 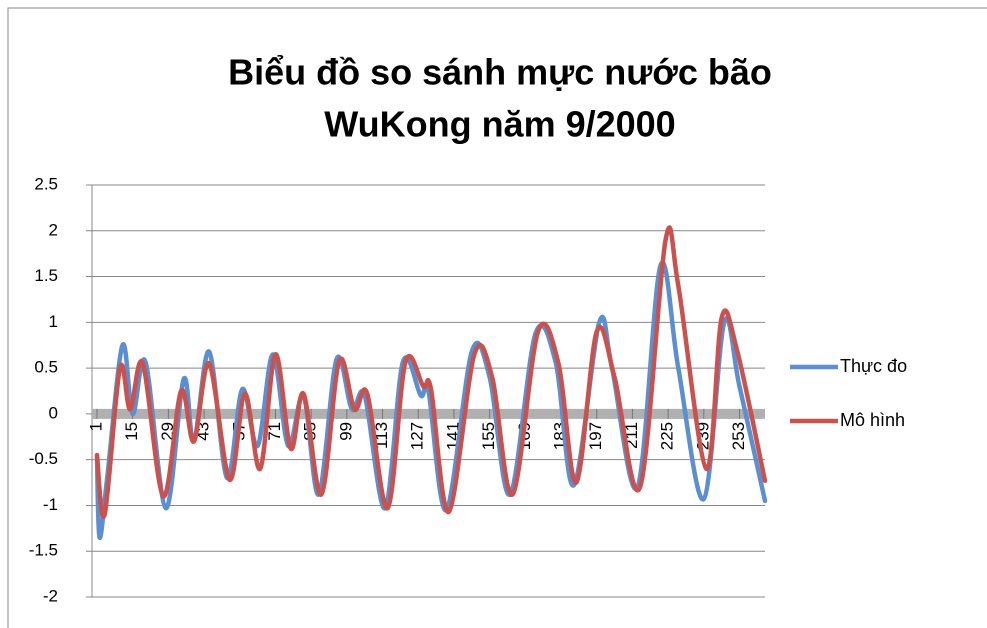 I want to click on y-tick-label: -1, so click(x=50, y=504).